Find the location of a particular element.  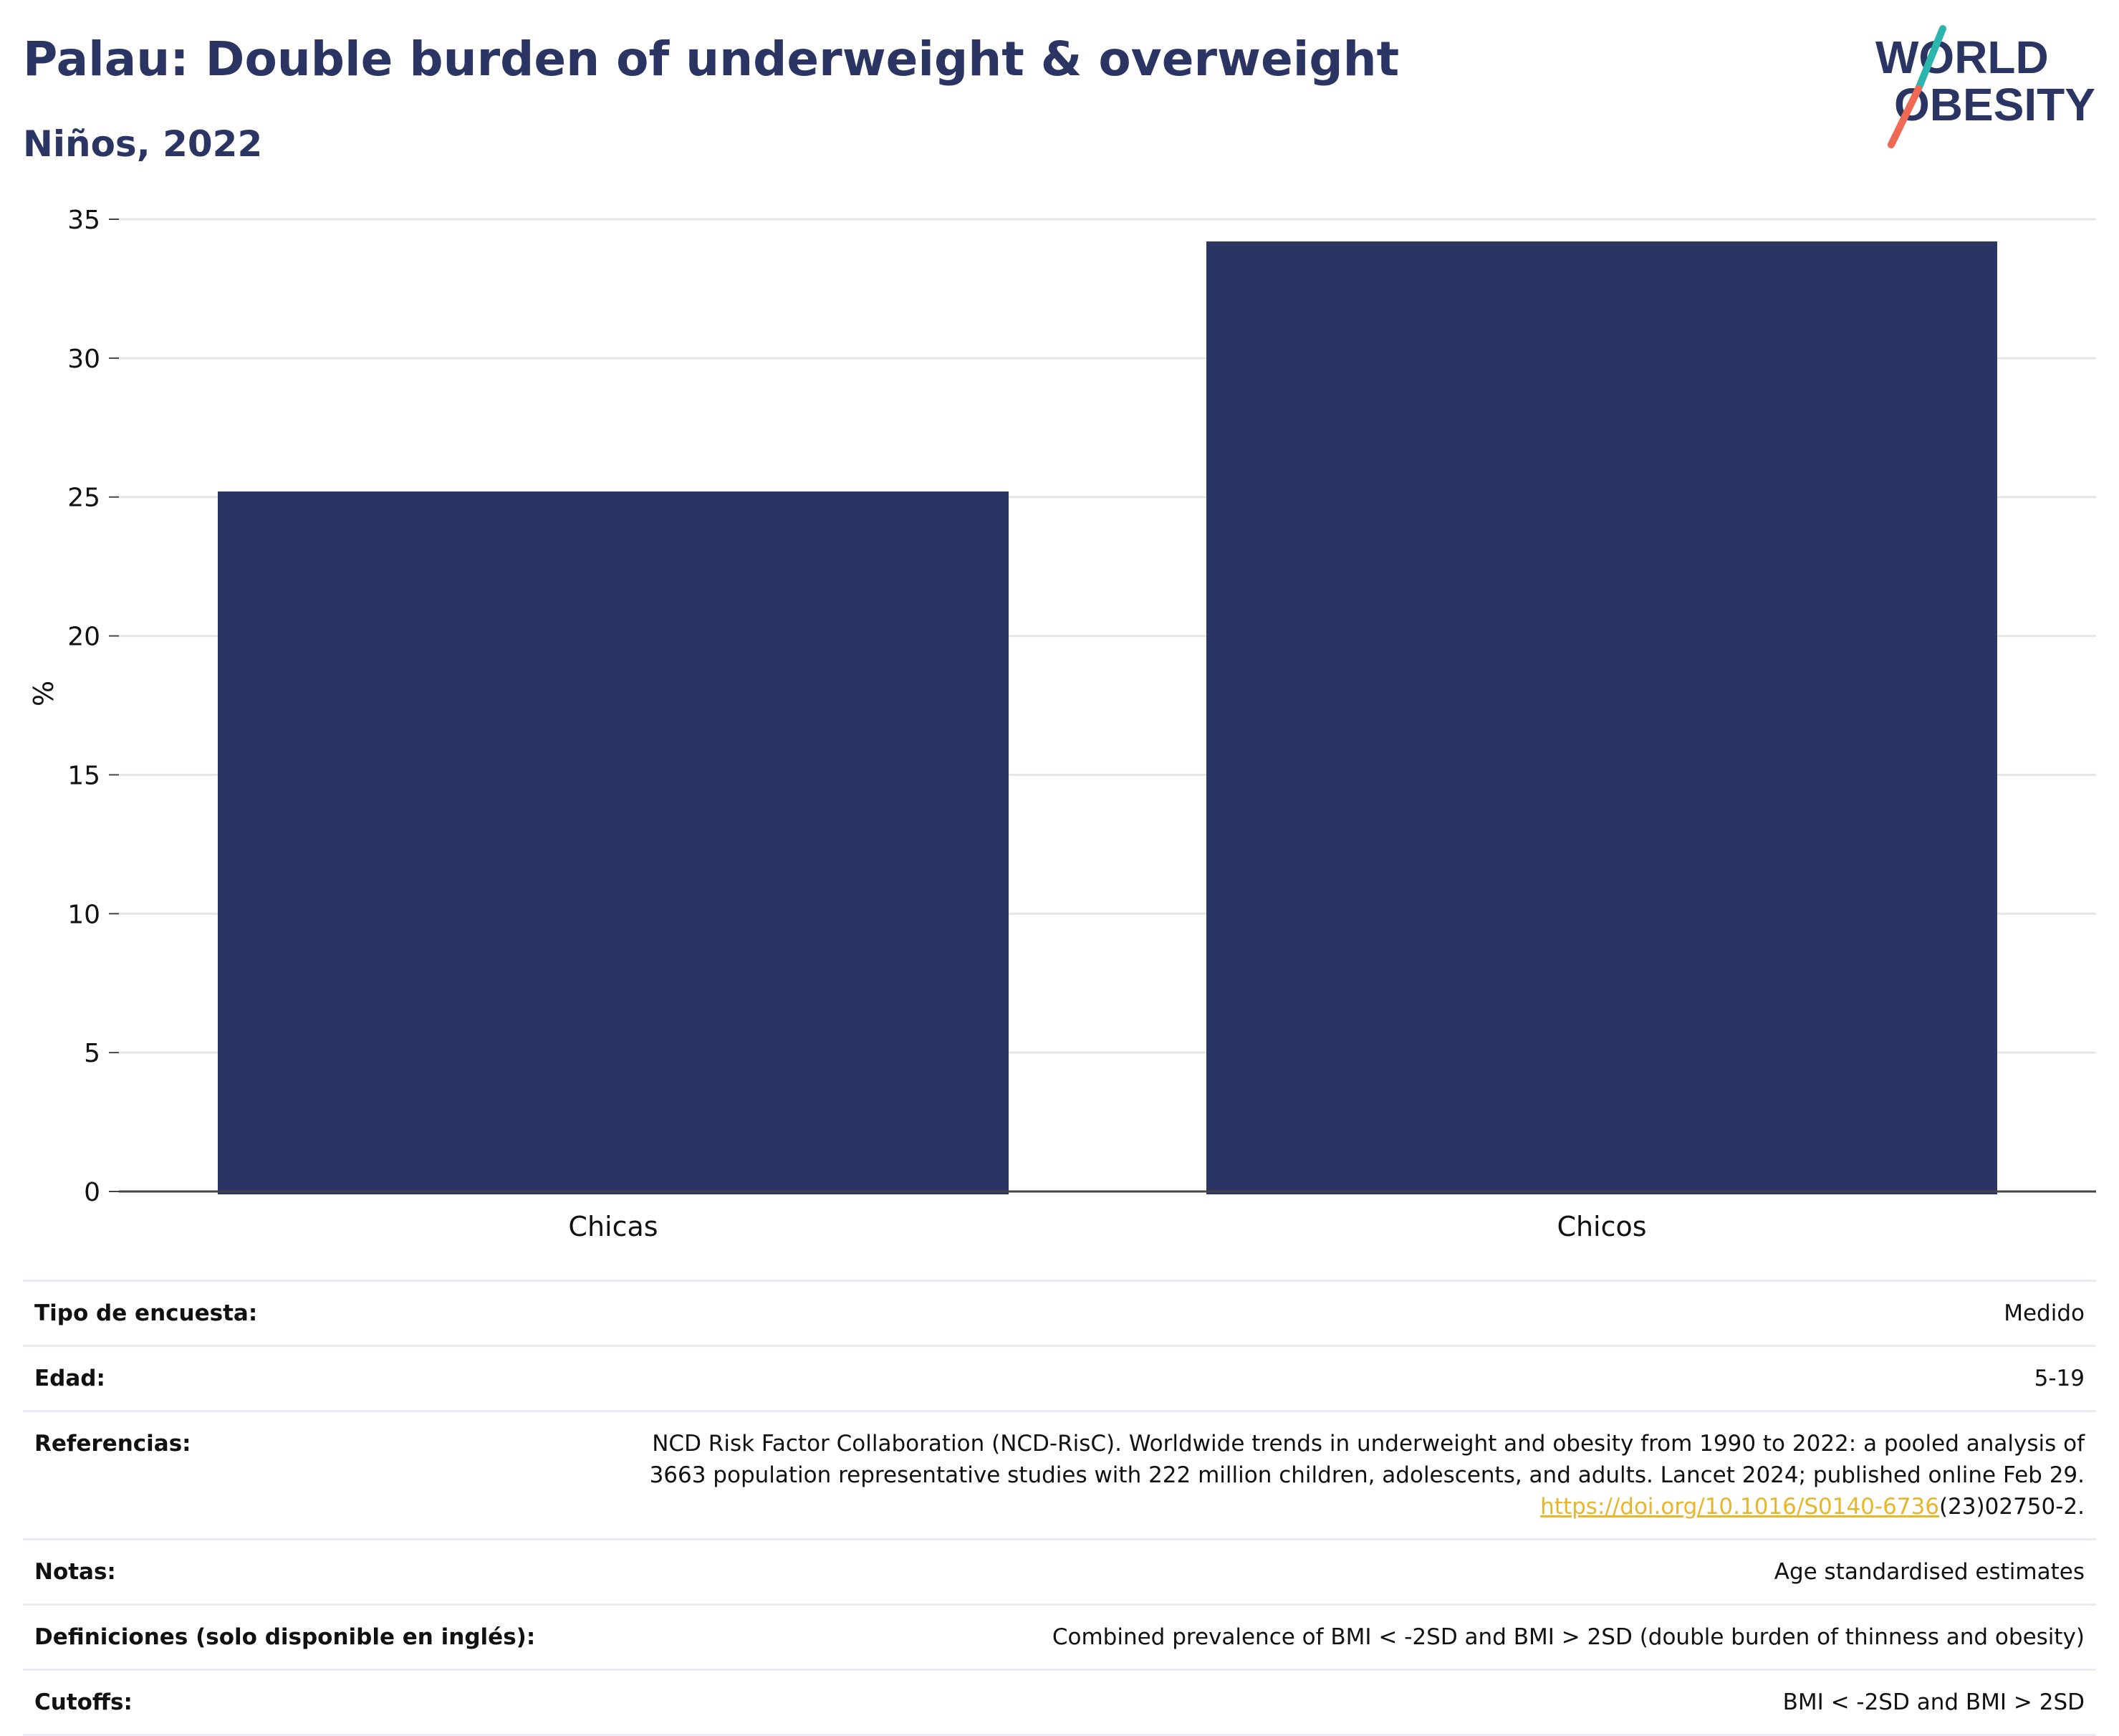

info-value: Age standardised estimates is located at coordinates (1930, 1572).